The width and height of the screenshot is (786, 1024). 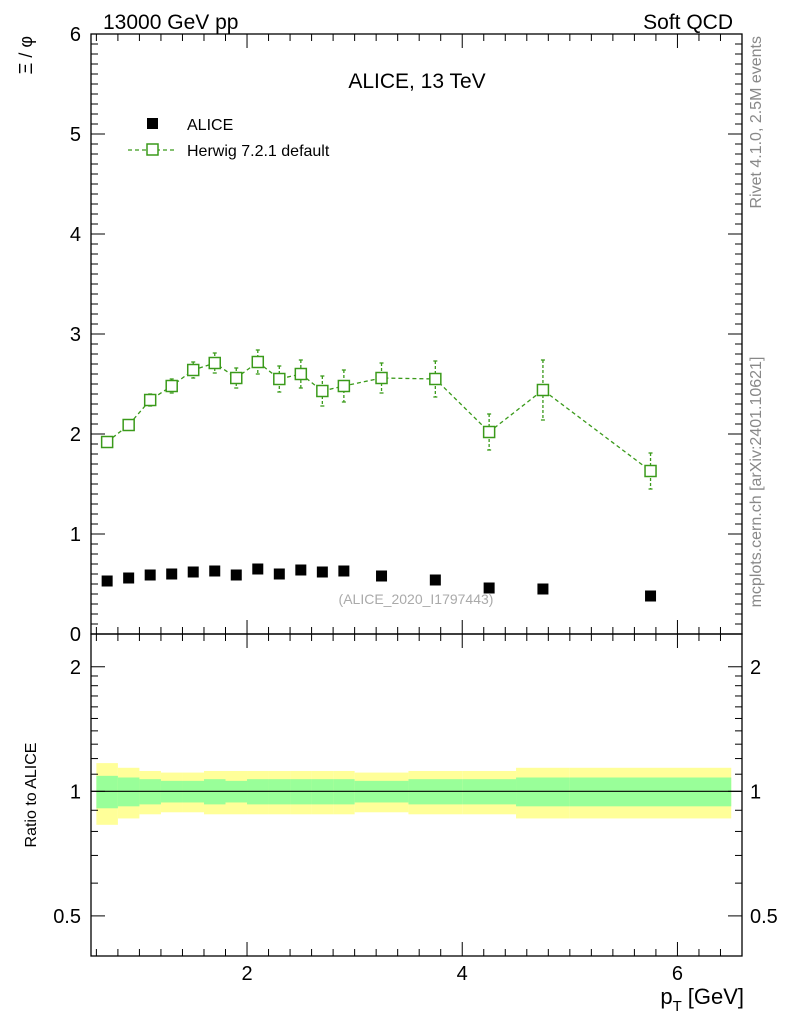 I want to click on legend: ALICE Herwig 7.2.1 default, so click(x=229, y=138).